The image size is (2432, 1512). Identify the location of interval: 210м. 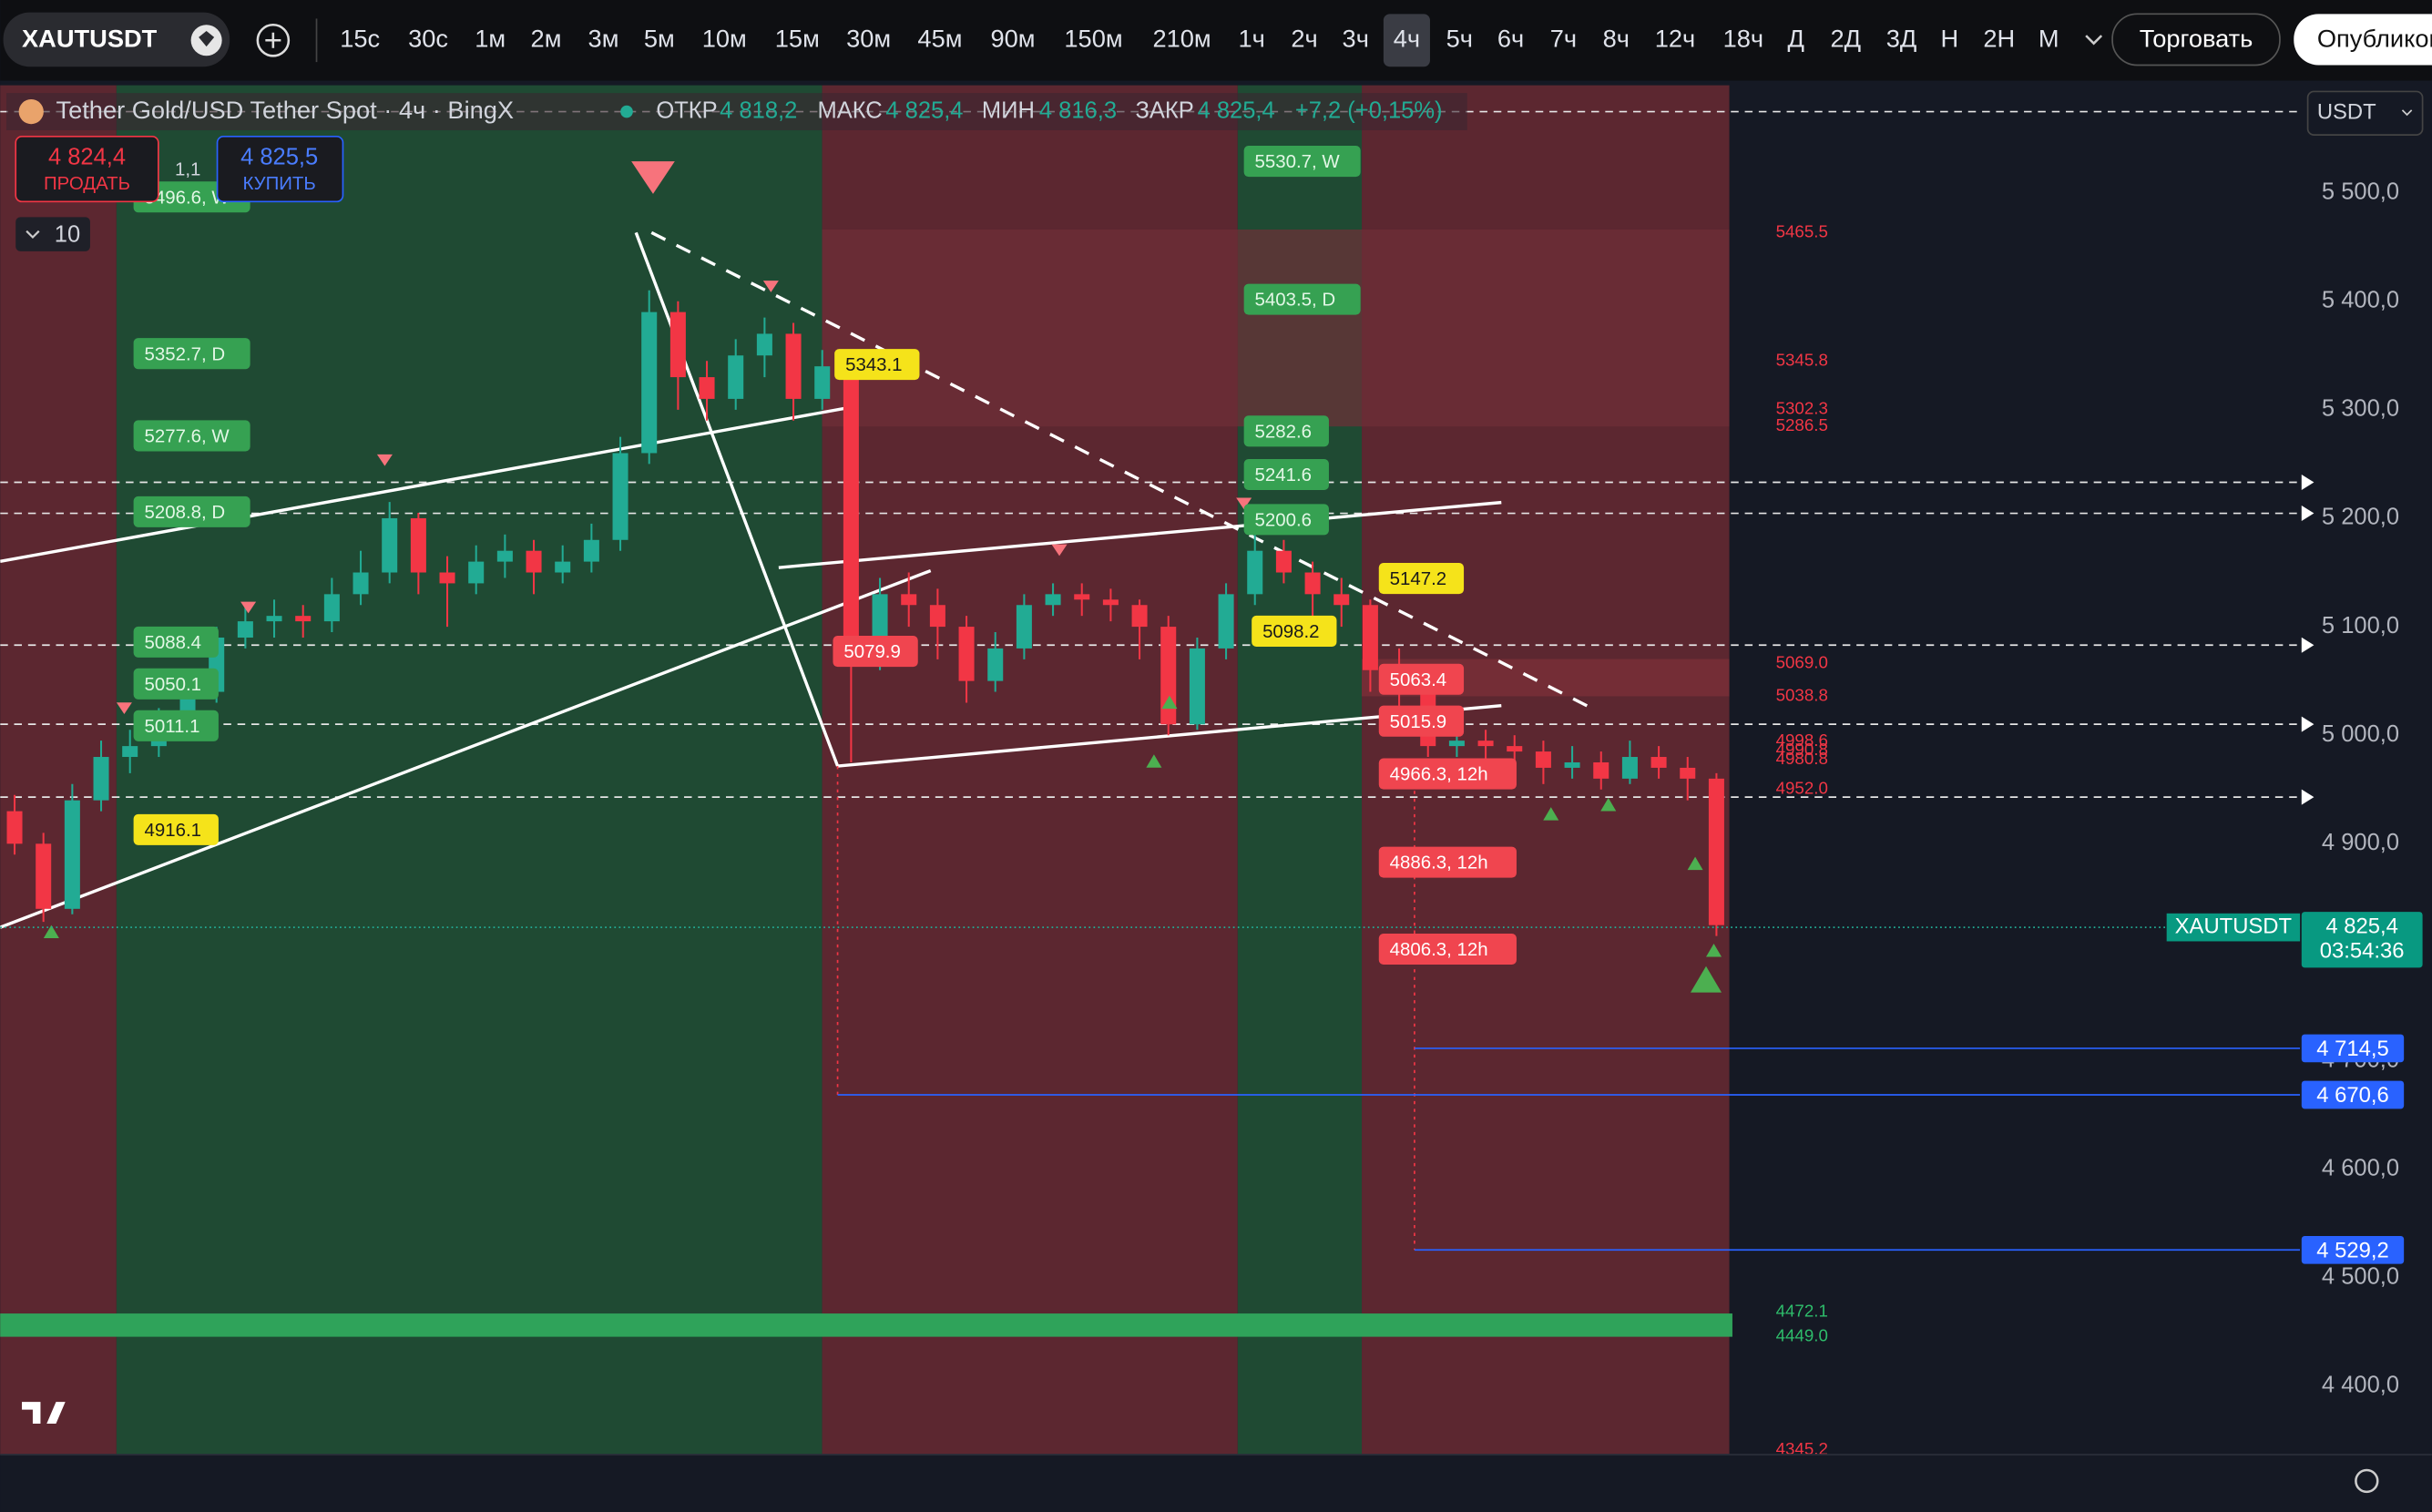
(1181, 38).